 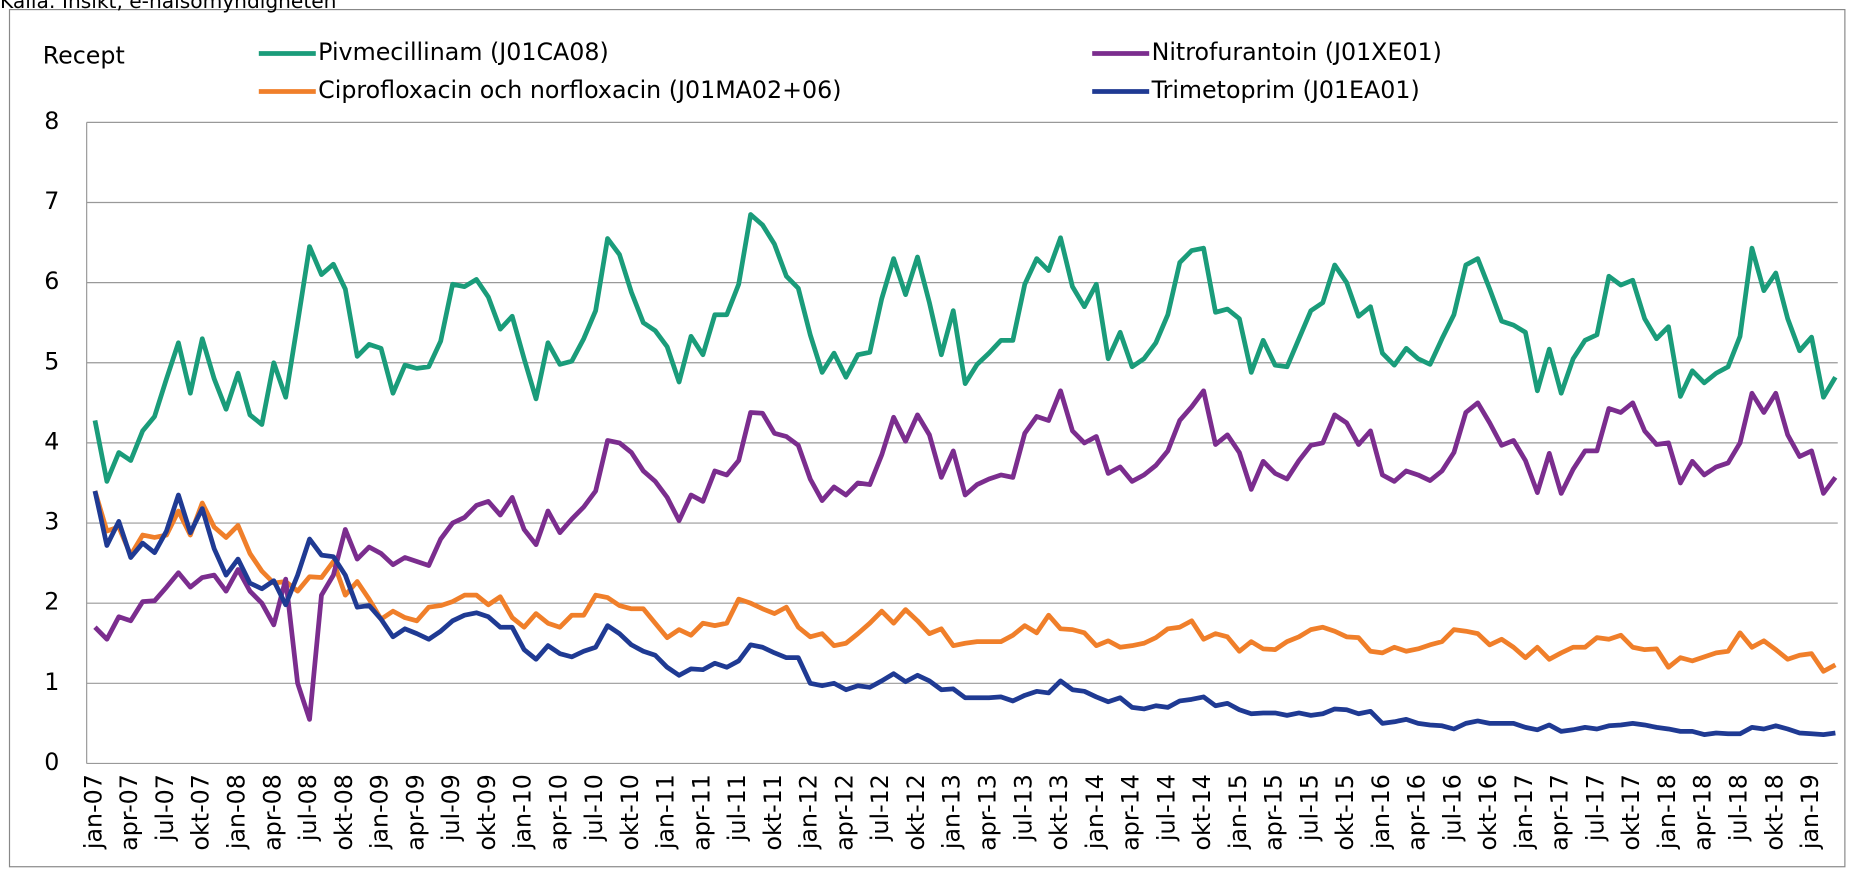 I want to click on x-tick-label: apr-12, so click(x=844, y=812).